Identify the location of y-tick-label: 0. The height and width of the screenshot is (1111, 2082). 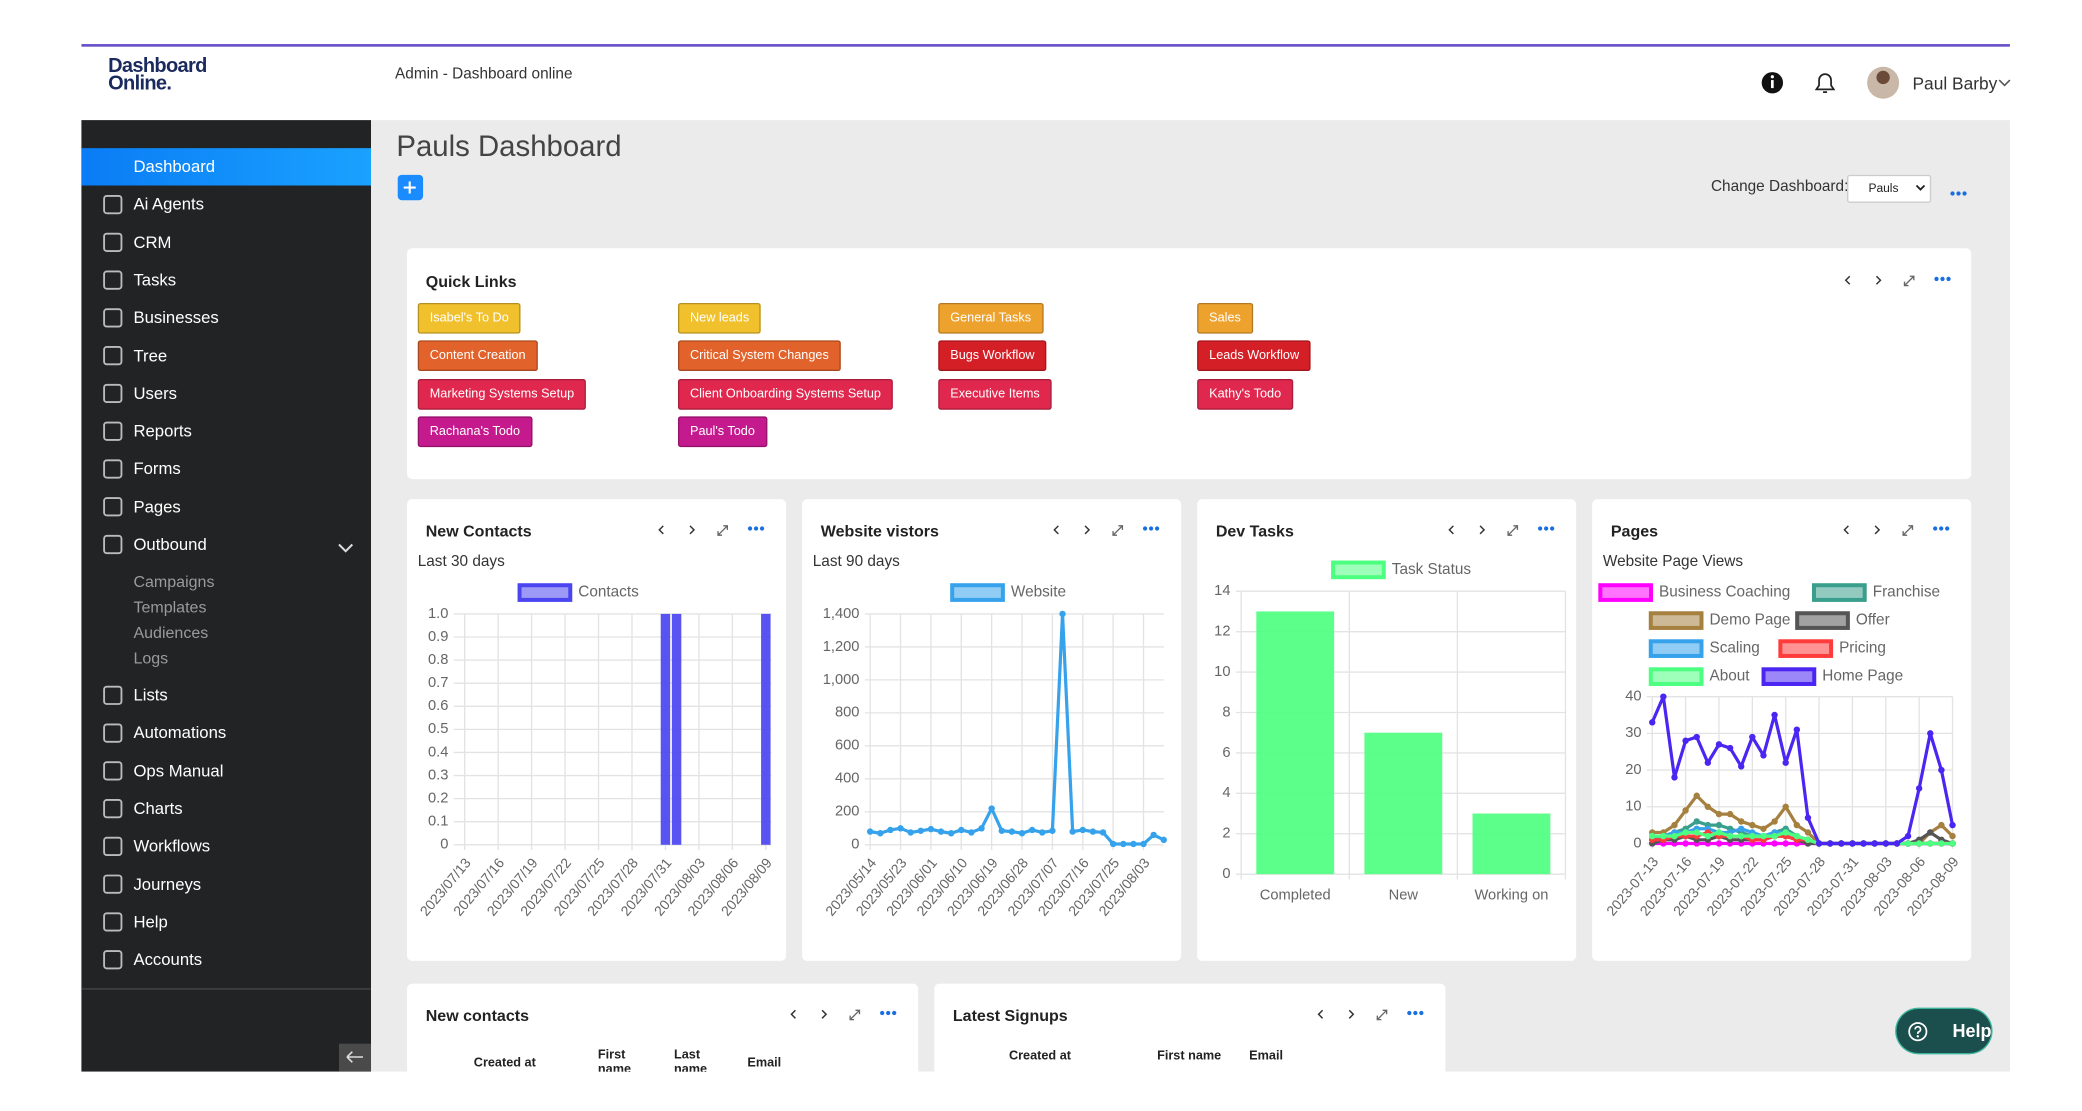
(444, 845).